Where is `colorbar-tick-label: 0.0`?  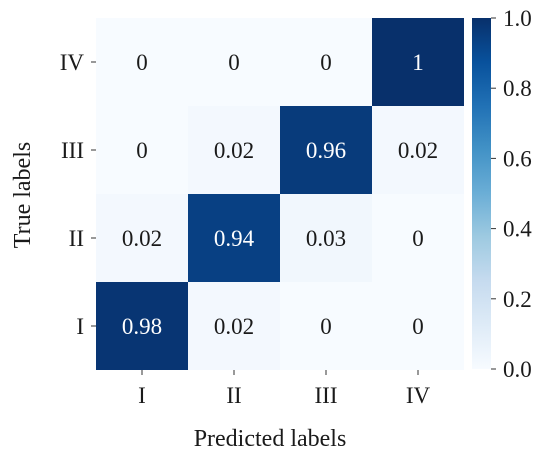 colorbar-tick-label: 0.0 is located at coordinates (517, 369).